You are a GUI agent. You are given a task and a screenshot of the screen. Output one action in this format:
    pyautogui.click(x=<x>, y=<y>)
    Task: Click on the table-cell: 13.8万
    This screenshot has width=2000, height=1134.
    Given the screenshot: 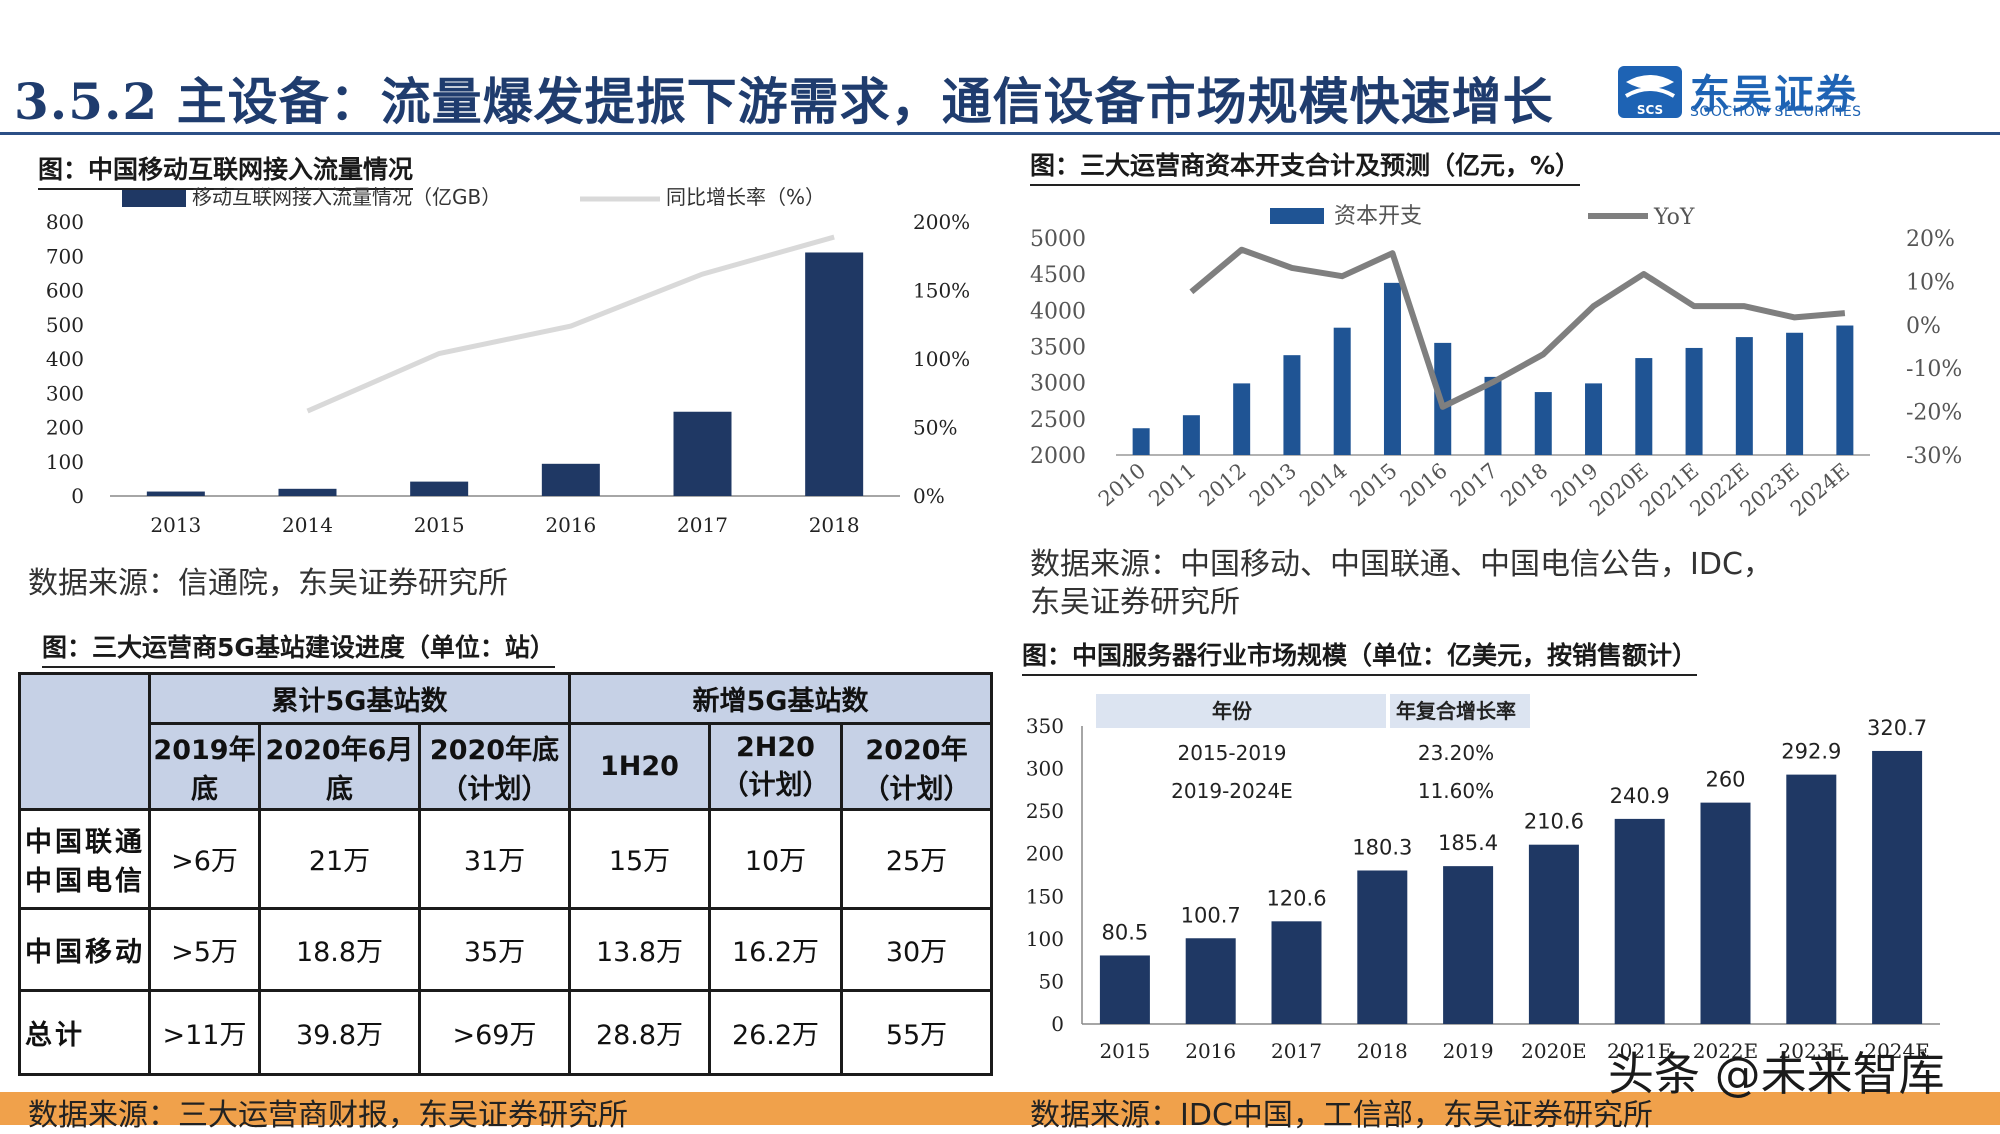 What is the action you would take?
    pyautogui.click(x=639, y=949)
    